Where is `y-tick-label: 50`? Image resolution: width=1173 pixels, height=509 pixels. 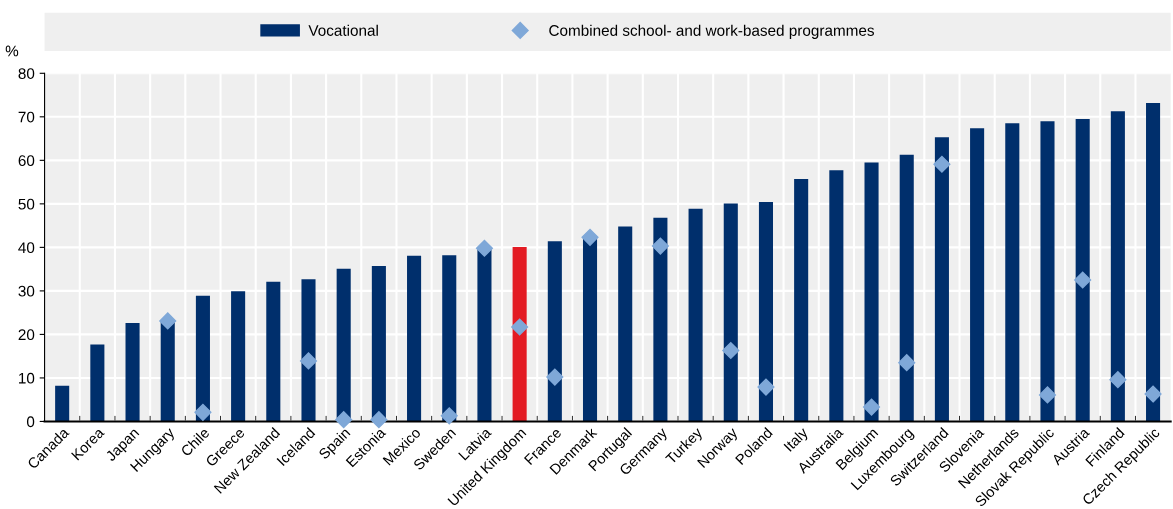 y-tick-label: 50 is located at coordinates (26, 204).